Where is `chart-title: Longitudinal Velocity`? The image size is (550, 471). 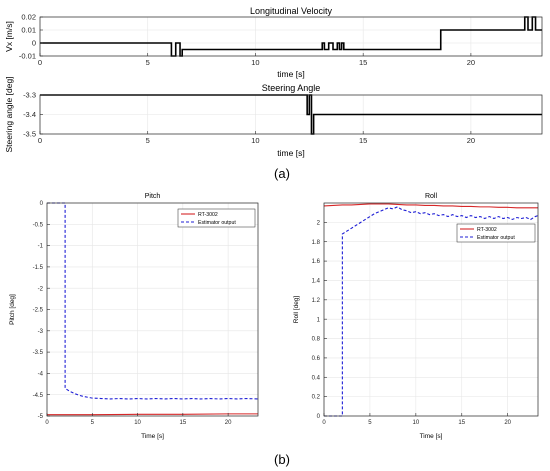
chart-title: Longitudinal Velocity is located at coordinates (291, 11).